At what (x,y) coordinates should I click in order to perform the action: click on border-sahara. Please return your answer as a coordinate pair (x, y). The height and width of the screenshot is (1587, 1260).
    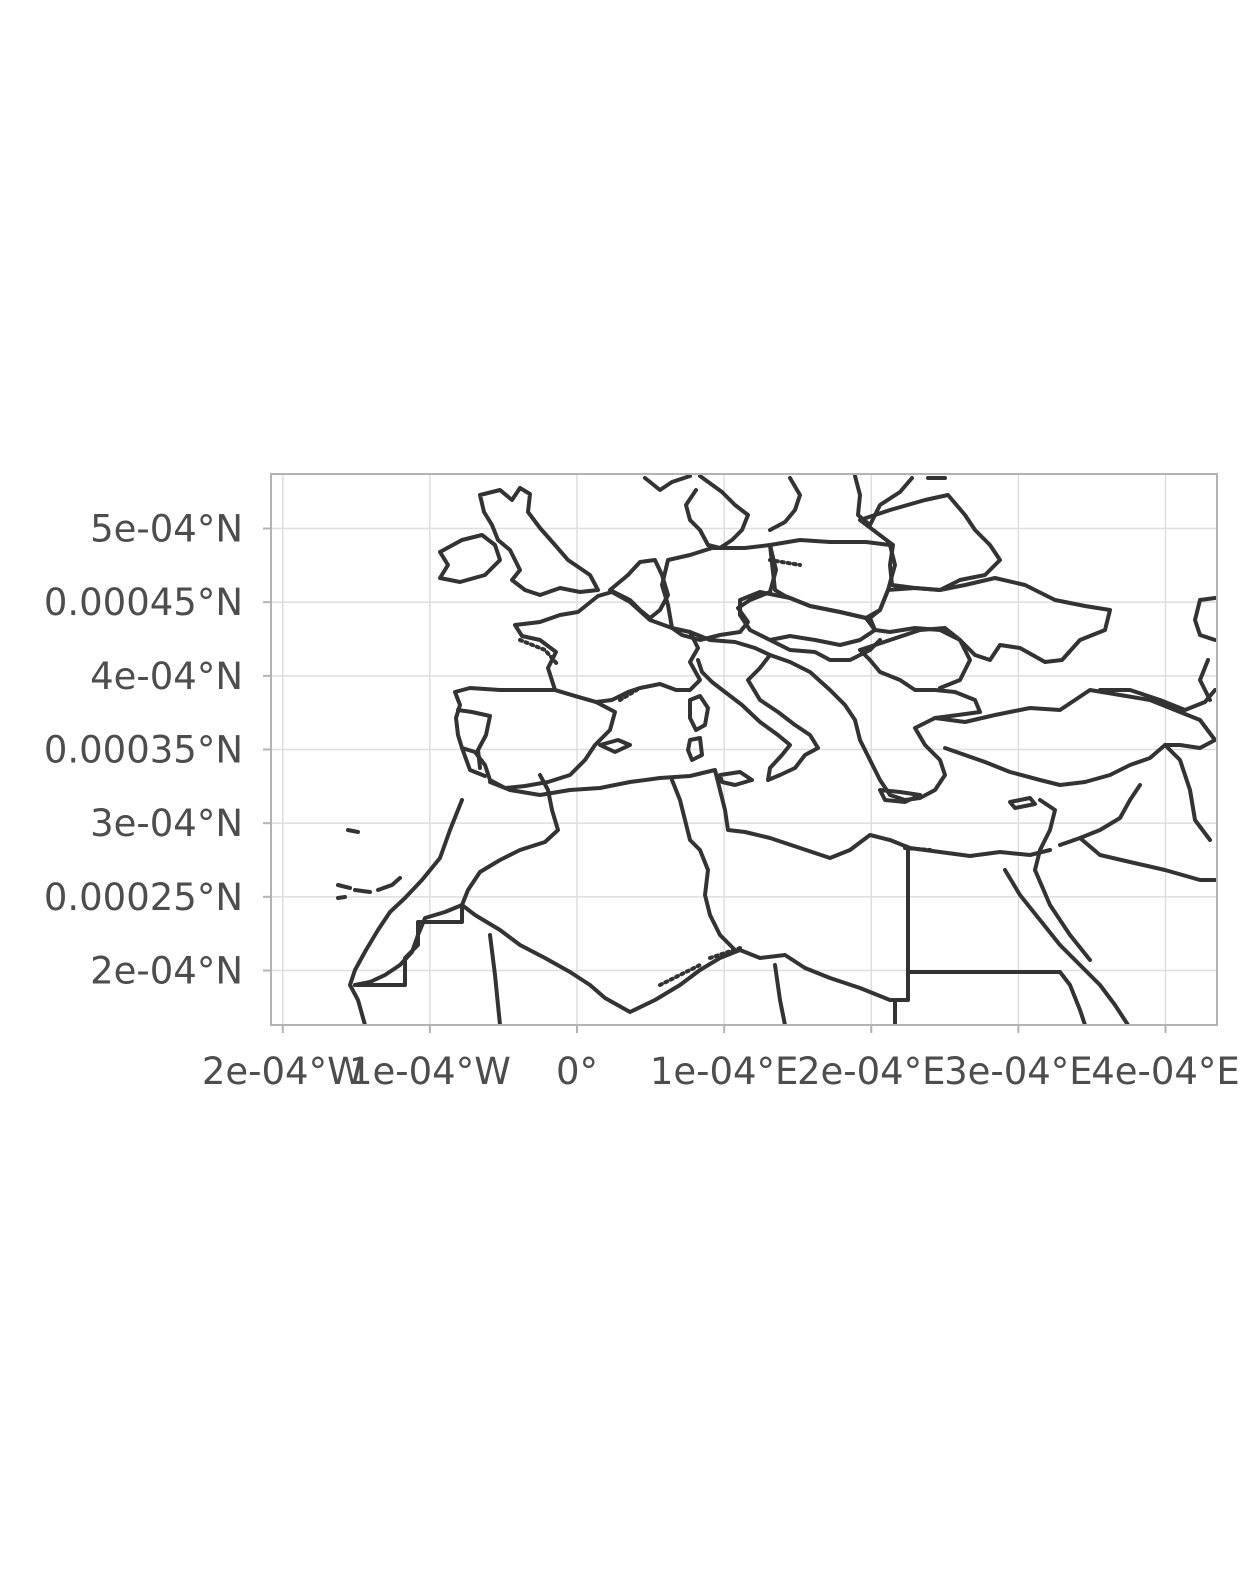
    Looking at the image, I should click on (685, 931).